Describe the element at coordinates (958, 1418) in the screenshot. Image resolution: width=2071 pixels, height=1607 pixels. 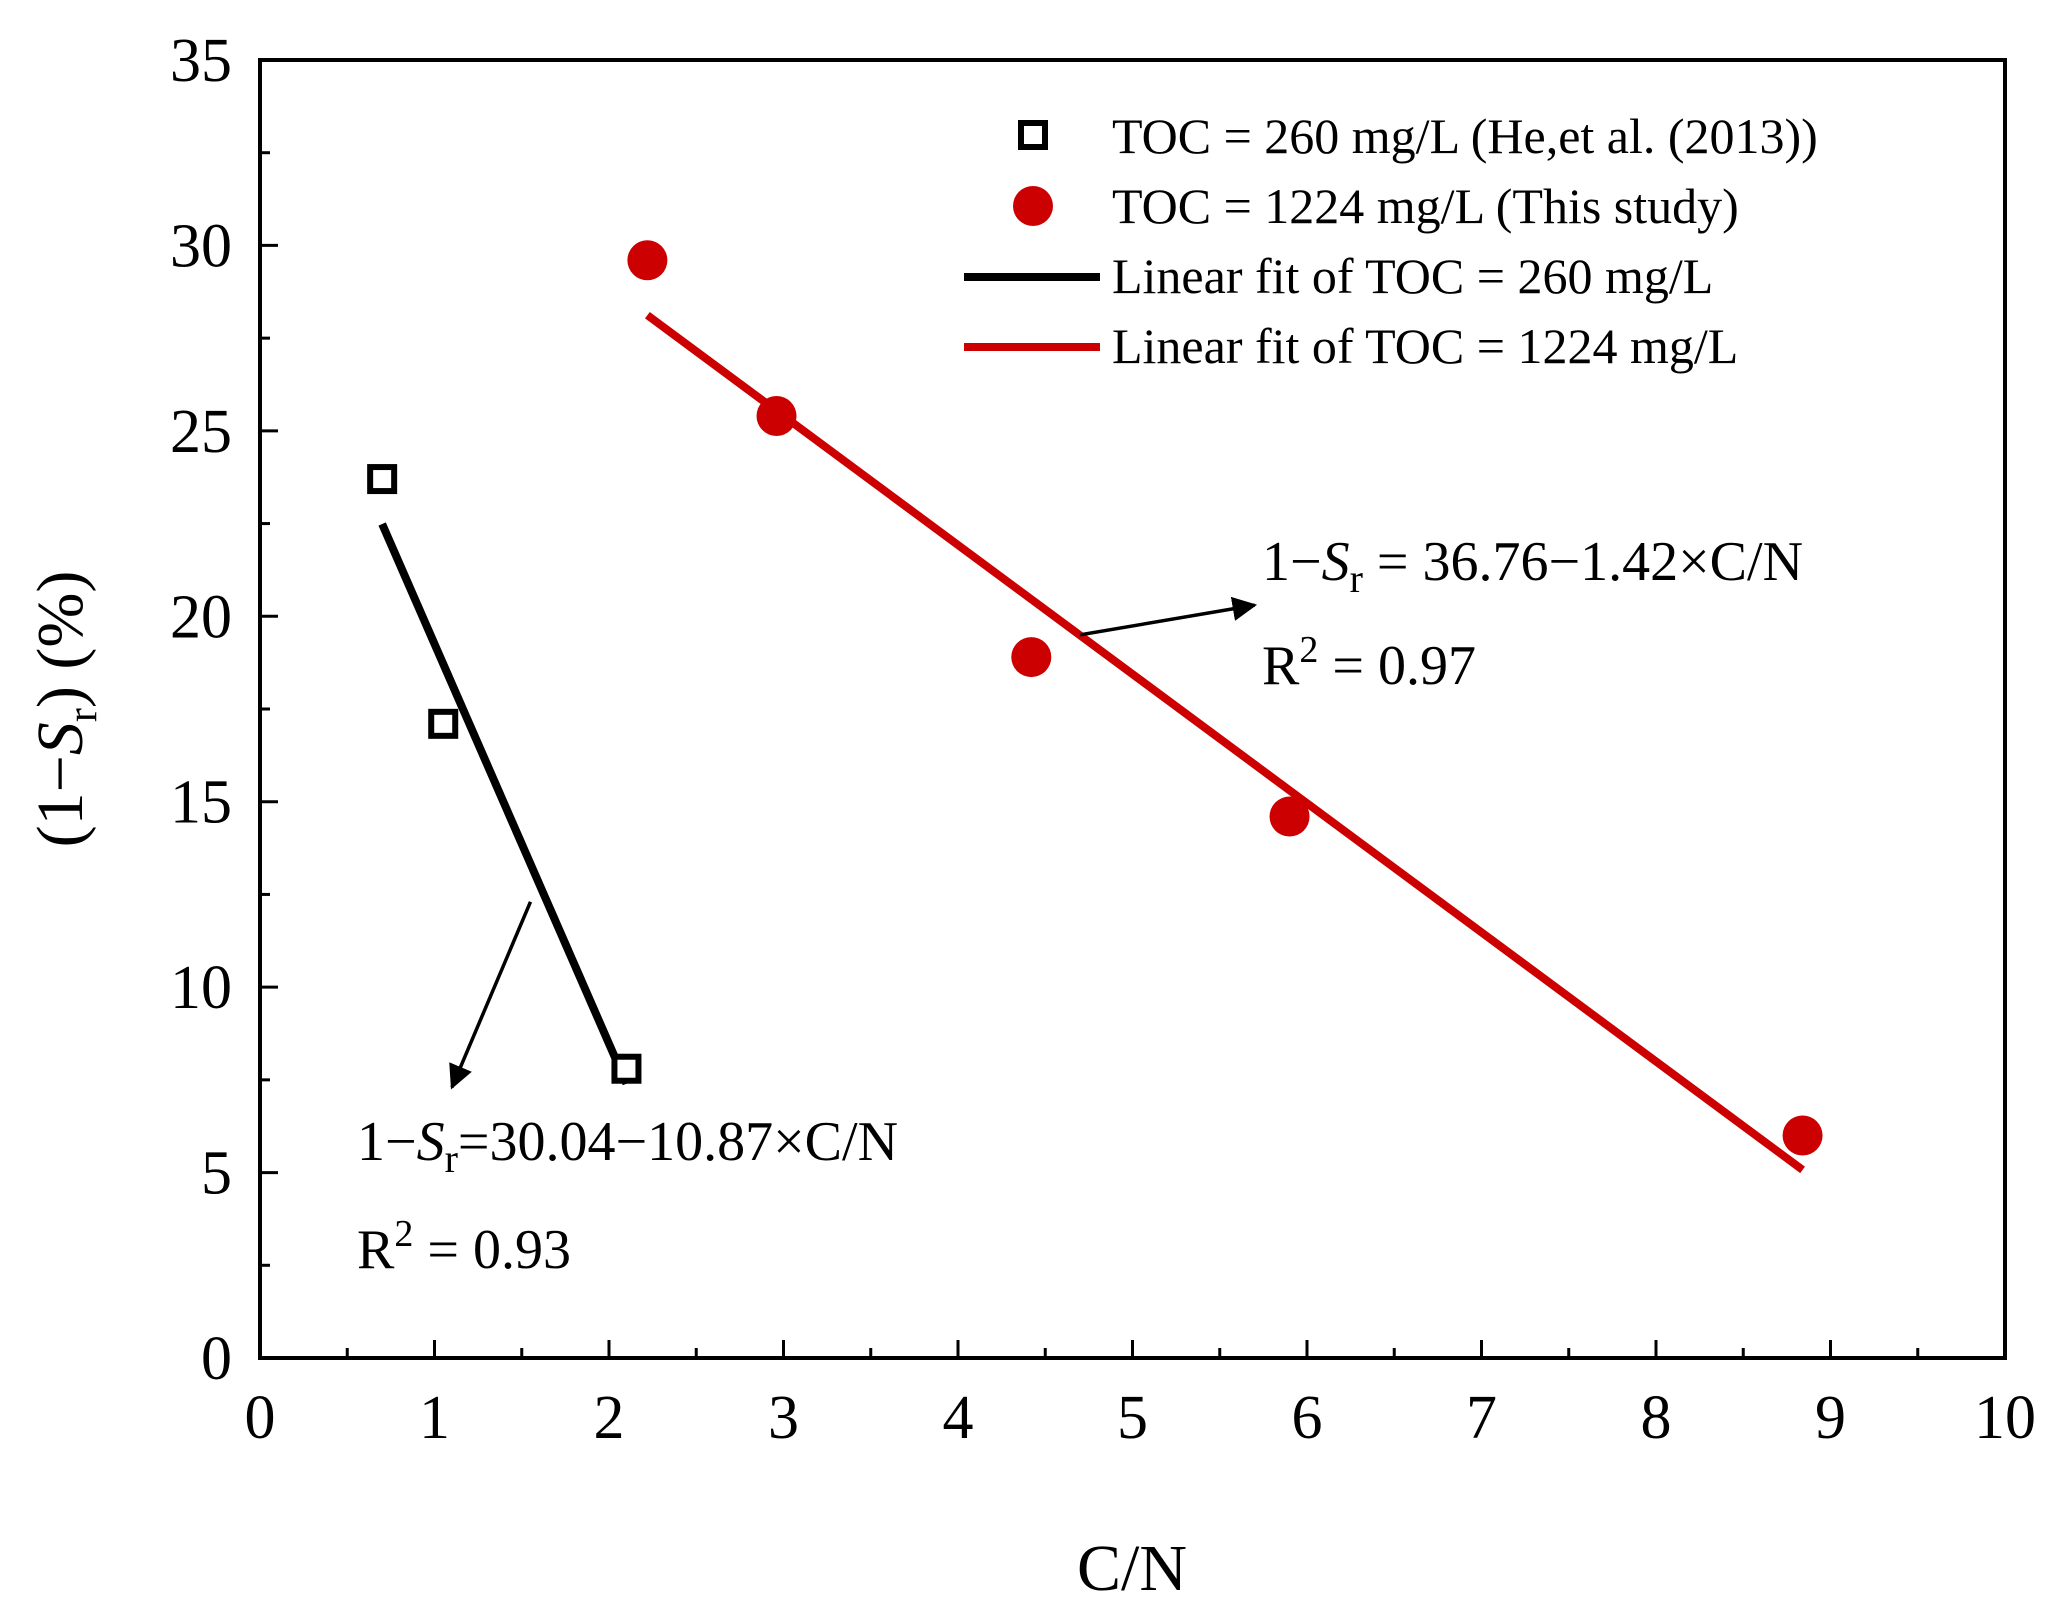
I see `x-tick-label: 4` at that location.